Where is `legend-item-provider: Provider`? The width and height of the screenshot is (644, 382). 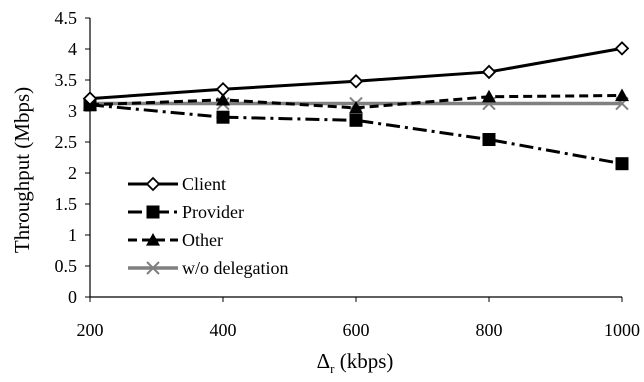
legend-item-provider: Provider is located at coordinates (186, 212).